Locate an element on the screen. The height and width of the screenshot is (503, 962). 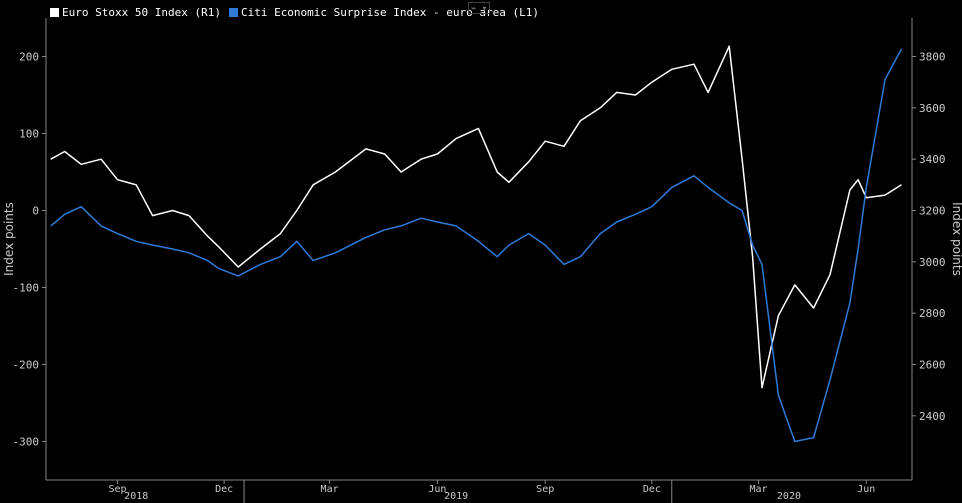
legend-label-stoxx: Euro Stoxx 50 Index (R1) is located at coordinates (141, 12).